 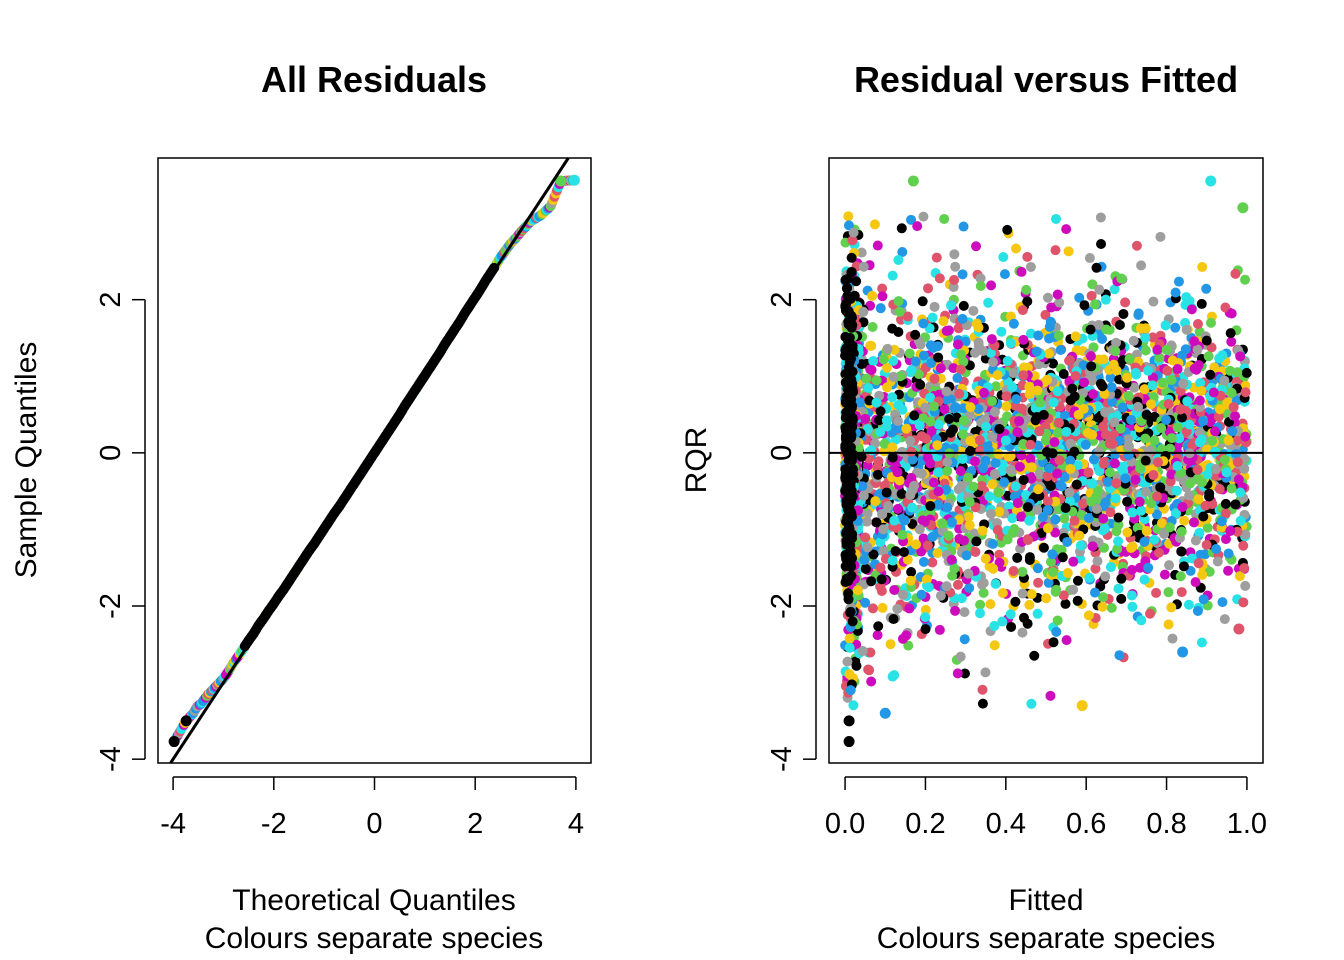 What do you see at coordinates (1086, 824) in the screenshot?
I see `right-x-tick-label: 0.6` at bounding box center [1086, 824].